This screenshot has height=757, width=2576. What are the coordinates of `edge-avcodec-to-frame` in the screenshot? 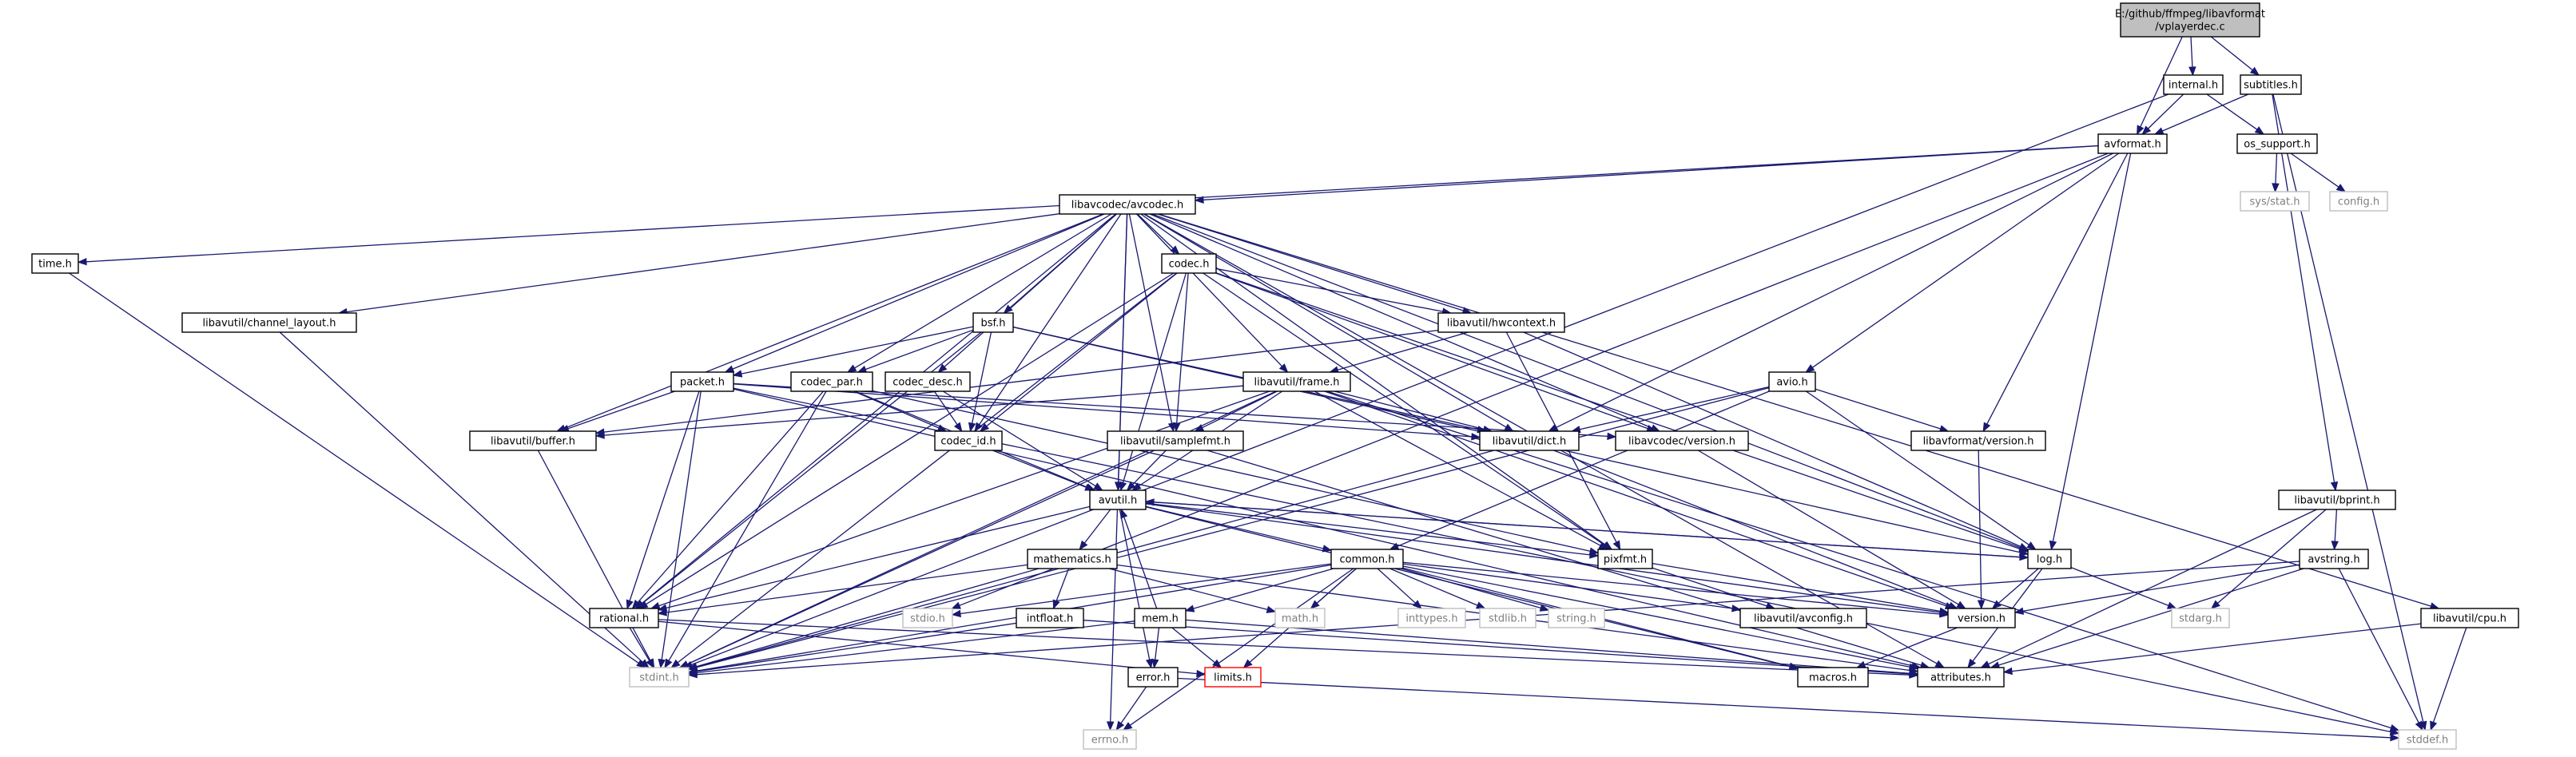 It's located at (1212, 293).